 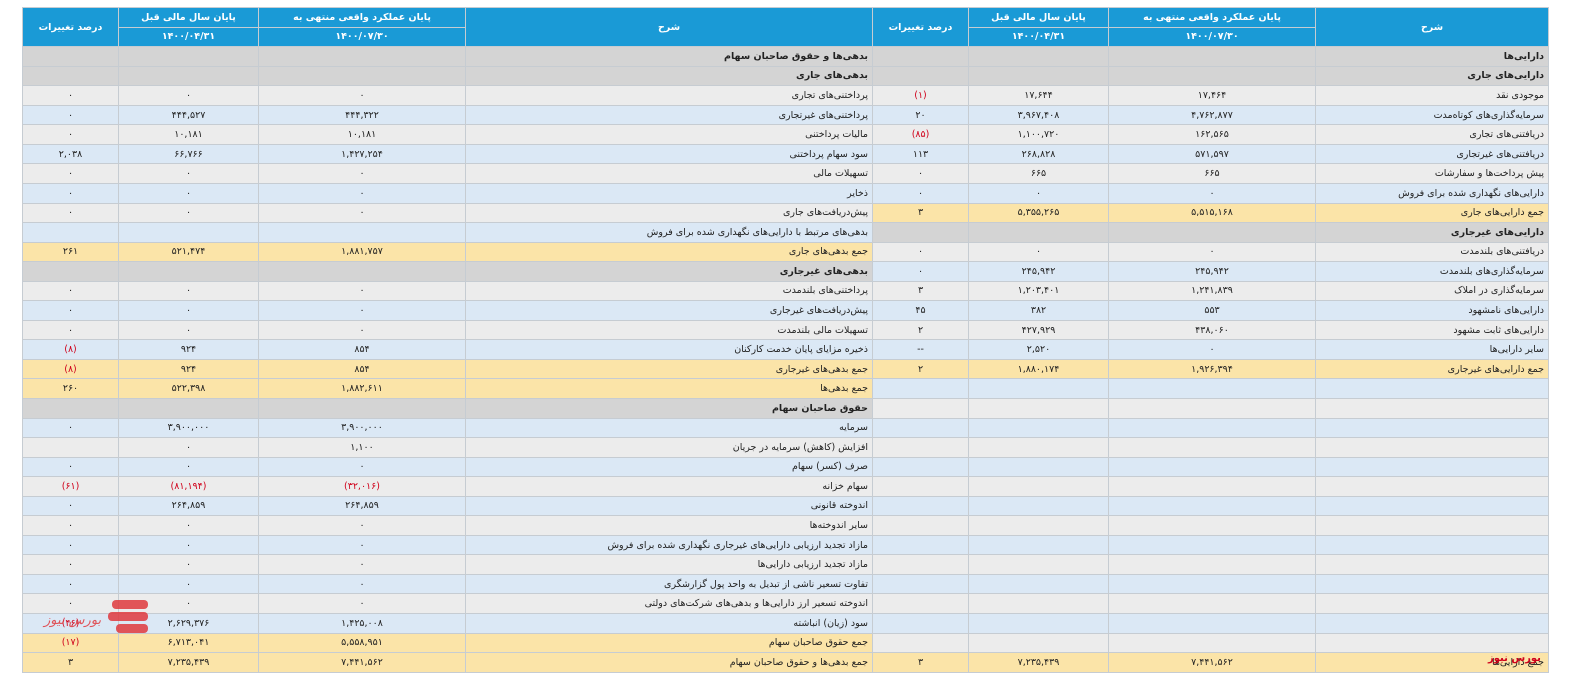 I want to click on left-item-label: جمع بدهی‌های جاری, so click(x=669, y=252).